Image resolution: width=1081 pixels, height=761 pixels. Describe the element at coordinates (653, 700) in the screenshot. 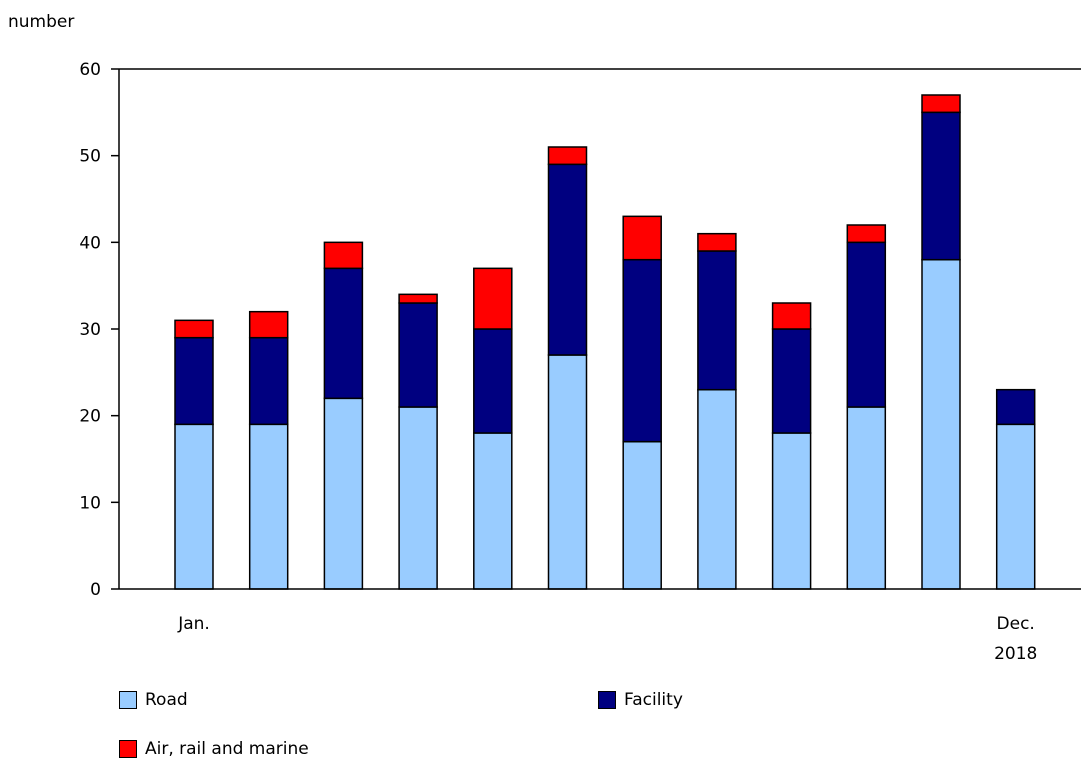

I see `legend-label-facility: Facility` at that location.